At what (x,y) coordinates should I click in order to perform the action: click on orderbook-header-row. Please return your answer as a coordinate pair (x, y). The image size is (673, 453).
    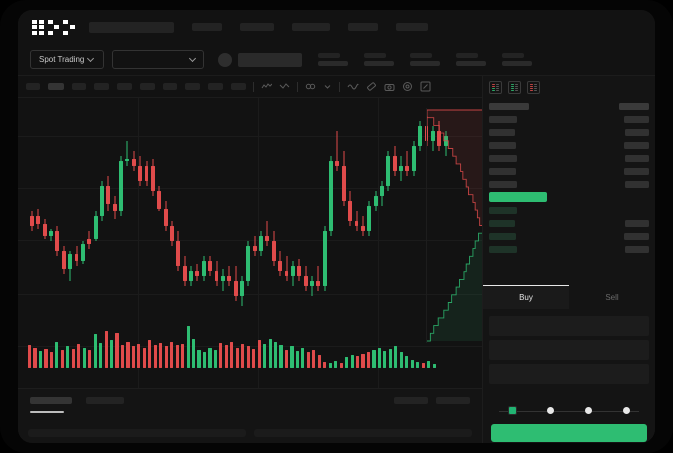
    Looking at the image, I should click on (569, 106).